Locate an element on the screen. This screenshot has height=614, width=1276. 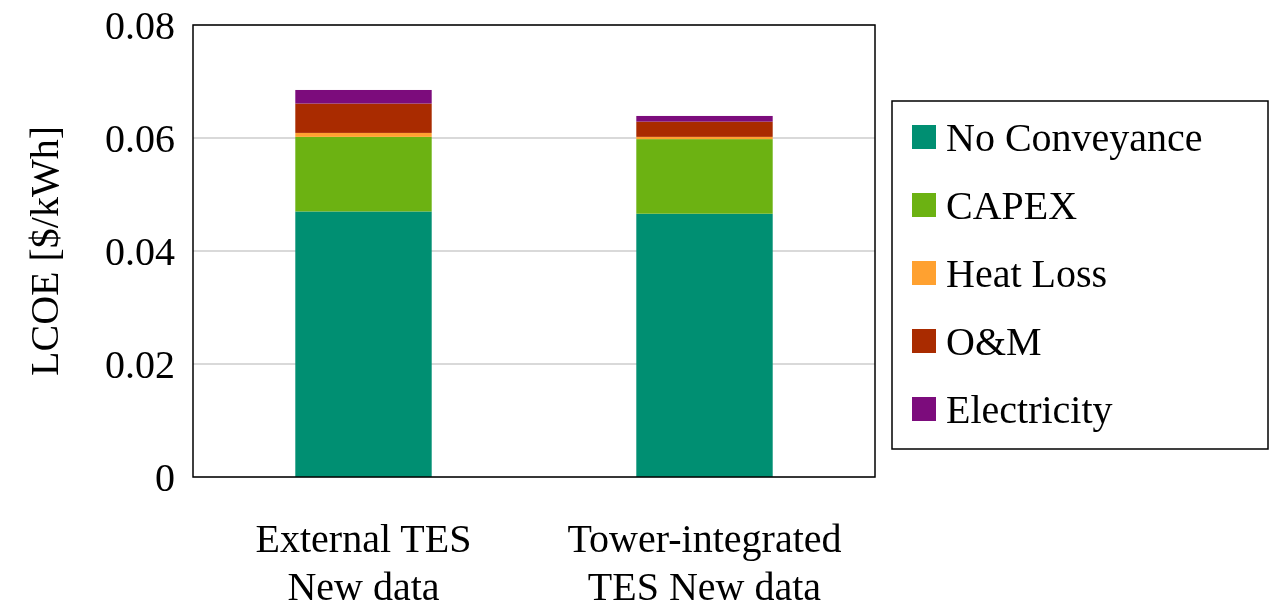
y-tick-label: 0.08 is located at coordinates (140, 25).